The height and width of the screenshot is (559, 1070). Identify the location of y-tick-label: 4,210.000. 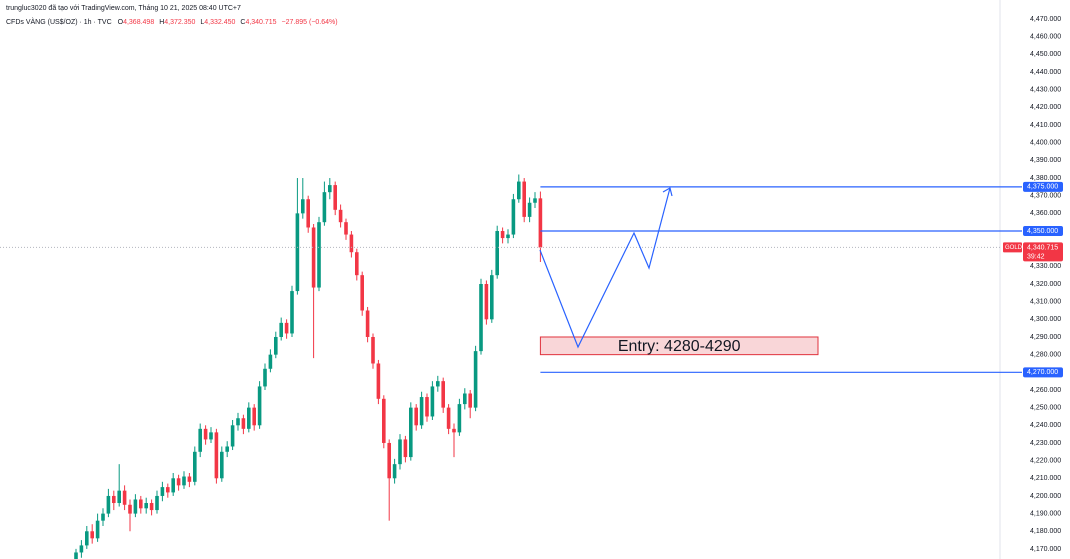
(1045, 478).